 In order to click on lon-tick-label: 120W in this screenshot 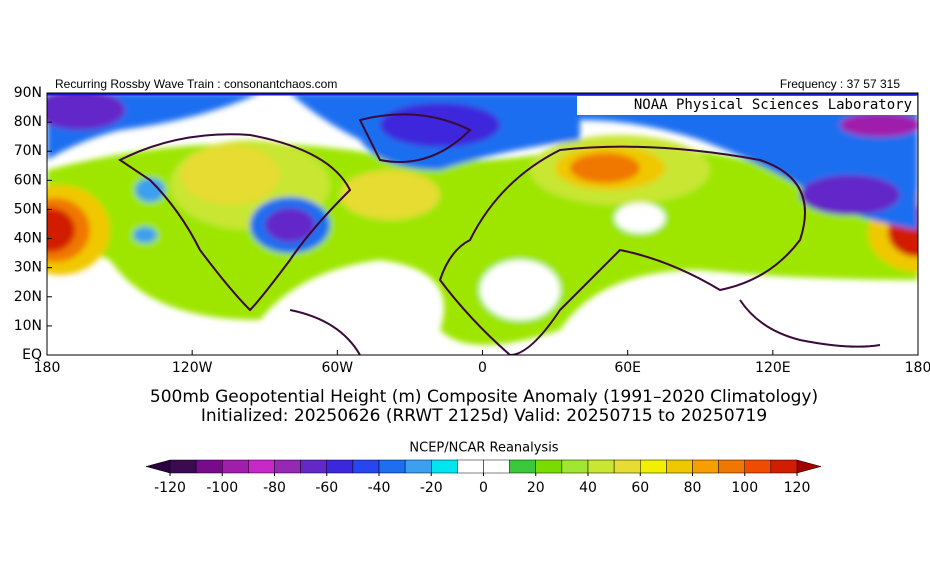, I will do `click(192, 368)`.